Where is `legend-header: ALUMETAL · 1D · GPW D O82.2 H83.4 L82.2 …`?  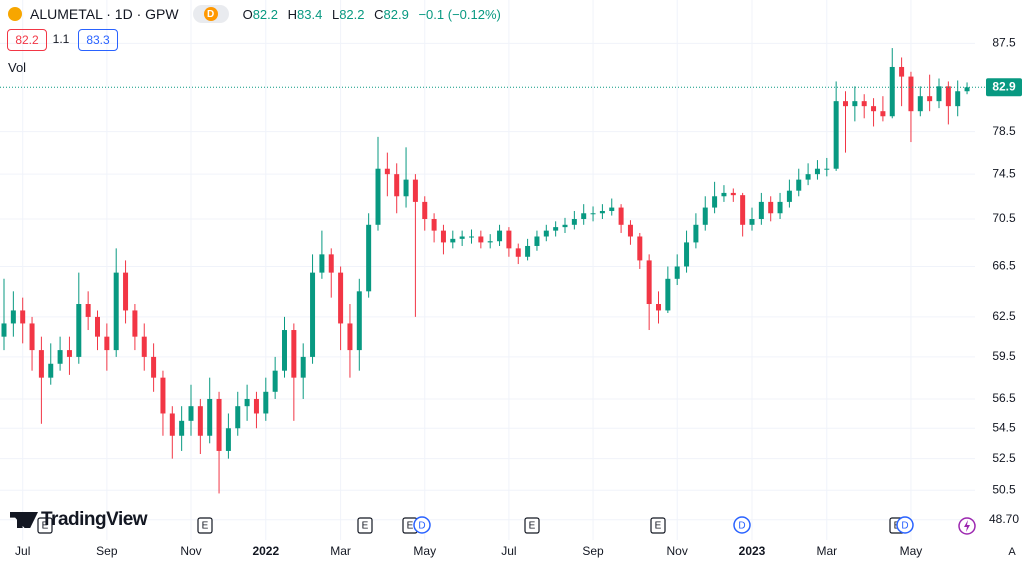
legend-header: ALUMETAL · 1D · GPW D O82.2 H83.4 L82.2 … is located at coordinates (254, 14).